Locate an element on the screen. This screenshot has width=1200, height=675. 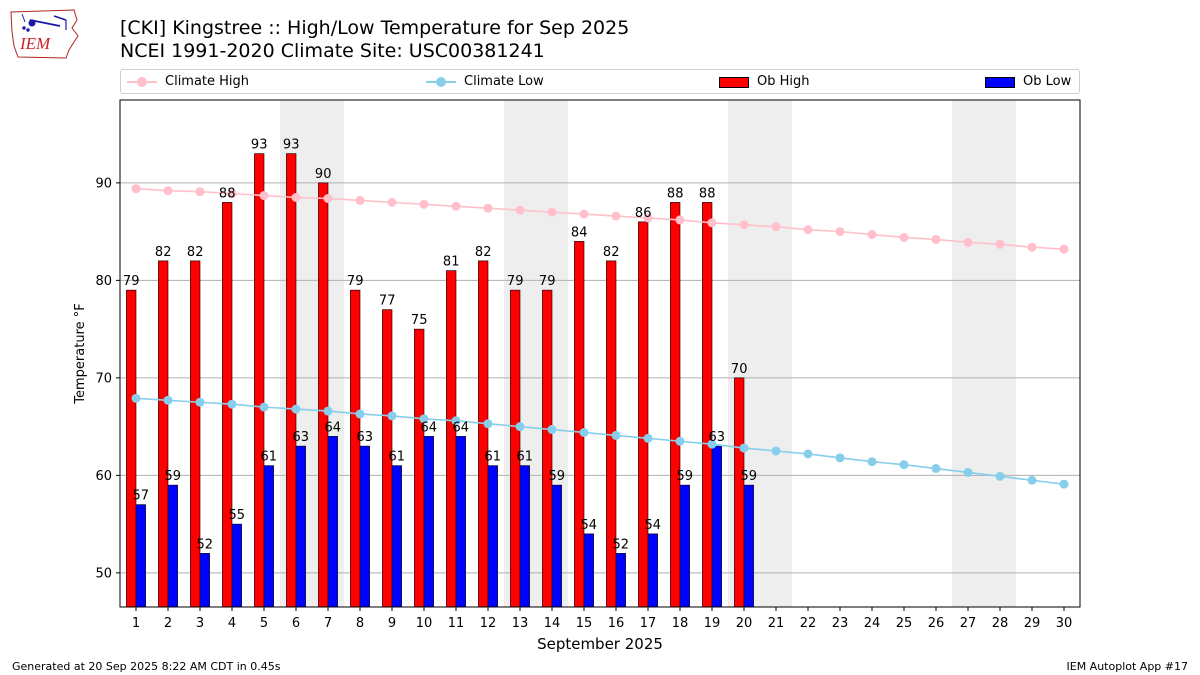
ob-low-value-label: 64 is located at coordinates (461, 427).